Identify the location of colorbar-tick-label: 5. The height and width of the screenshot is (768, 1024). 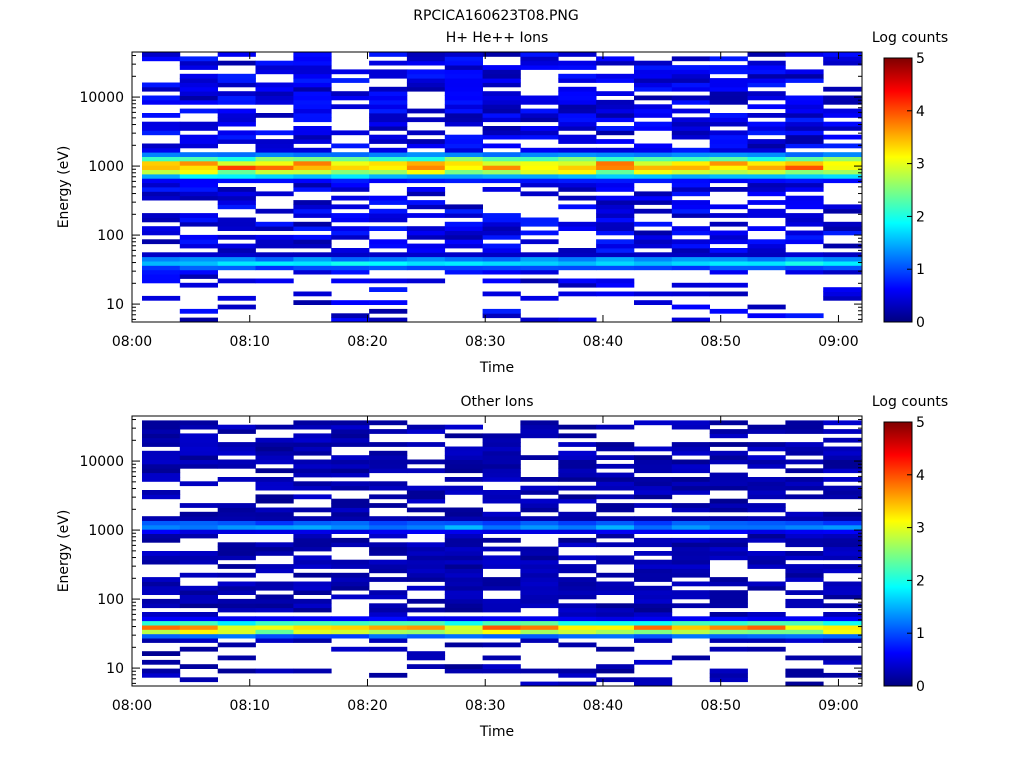
(920, 423).